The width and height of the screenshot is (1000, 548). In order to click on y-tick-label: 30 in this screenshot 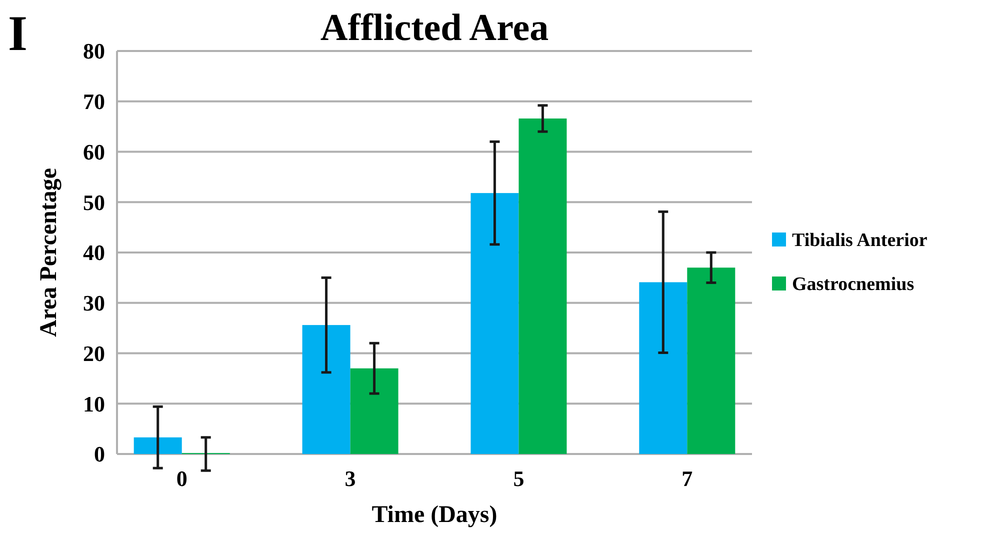, I will do `click(94, 303)`.